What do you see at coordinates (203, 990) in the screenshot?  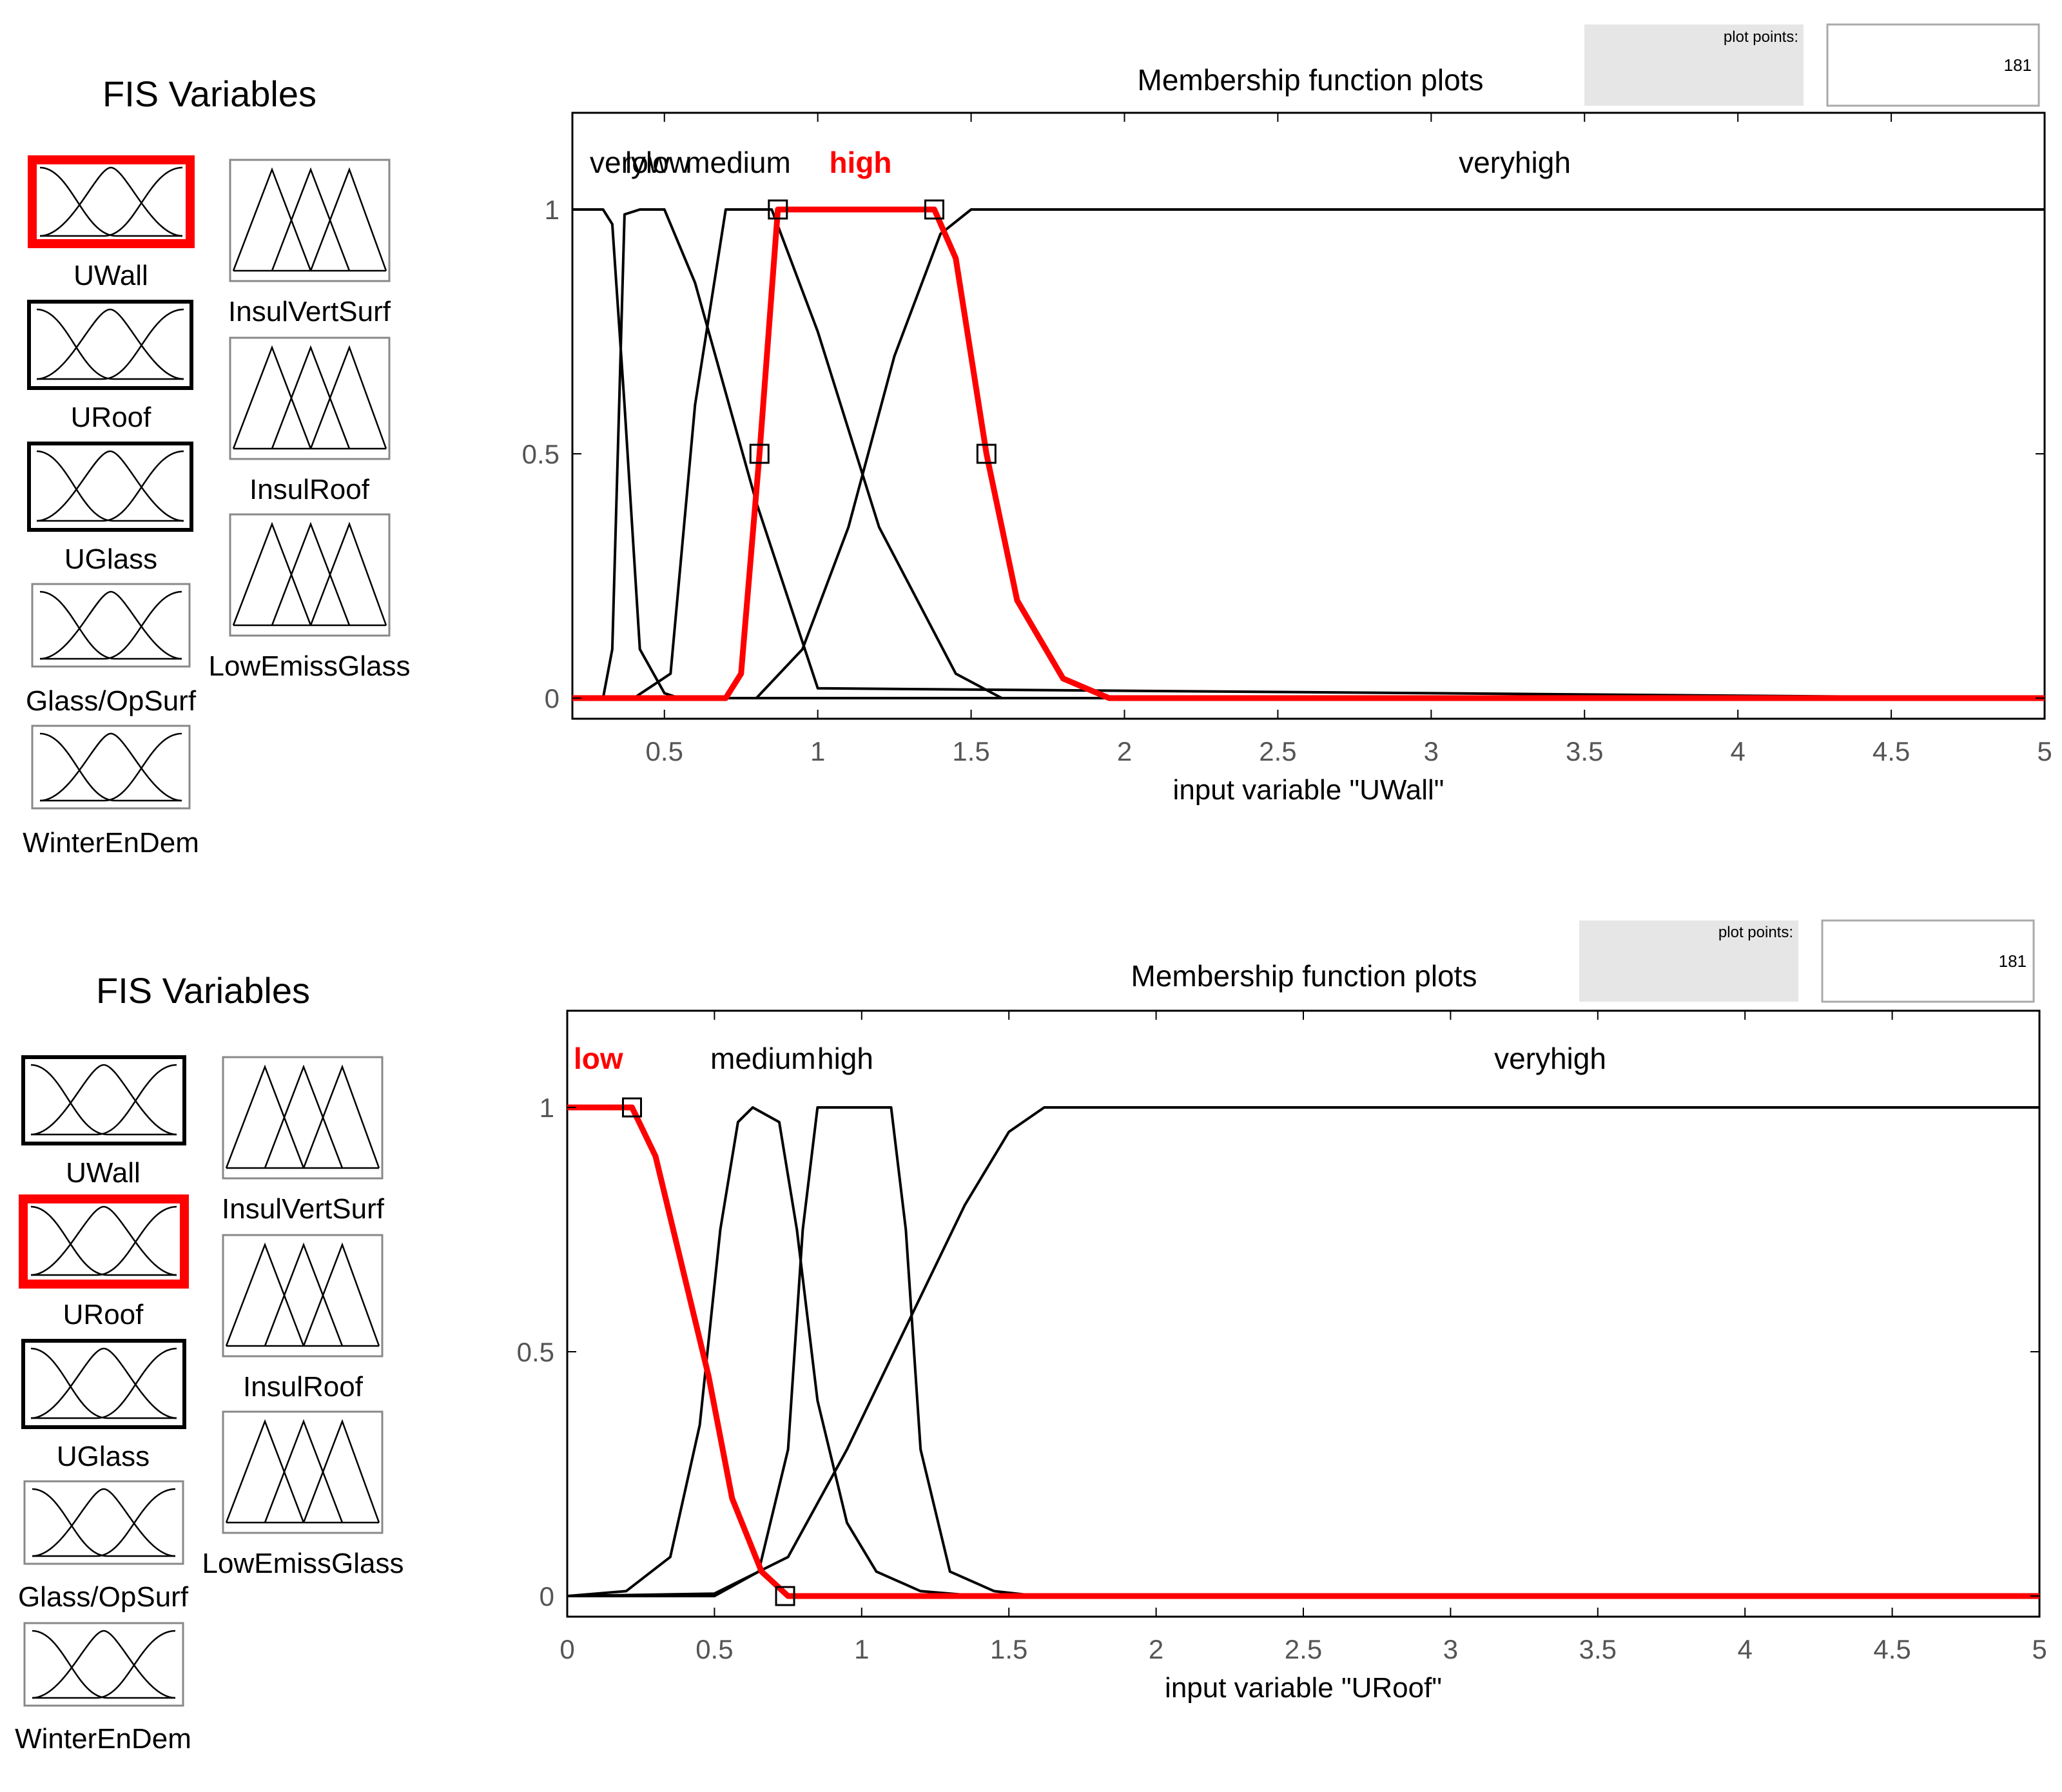 I see `fis-variables-title: FIS Variables` at bounding box center [203, 990].